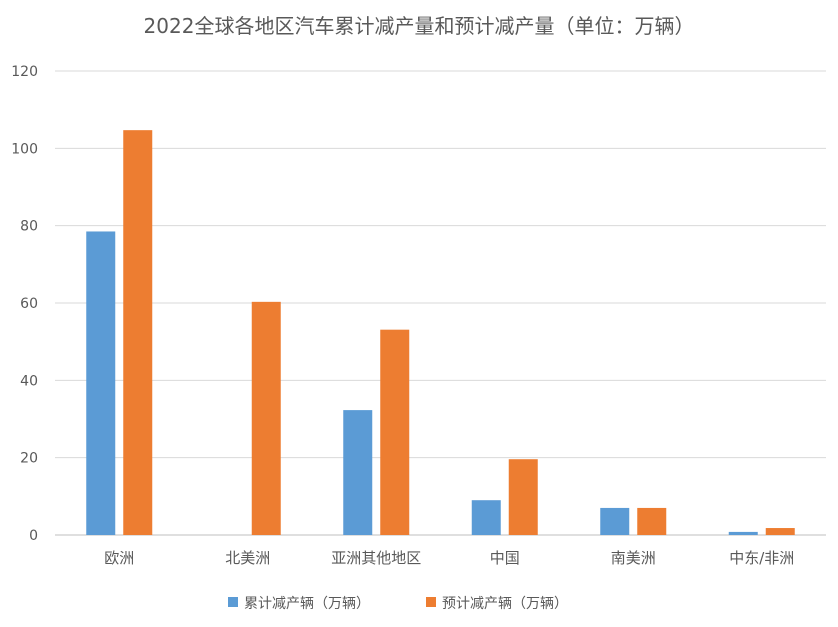 The height and width of the screenshot is (627, 838). What do you see at coordinates (376, 558) in the screenshot?
I see `x-category-label: 亚洲其他地区` at bounding box center [376, 558].